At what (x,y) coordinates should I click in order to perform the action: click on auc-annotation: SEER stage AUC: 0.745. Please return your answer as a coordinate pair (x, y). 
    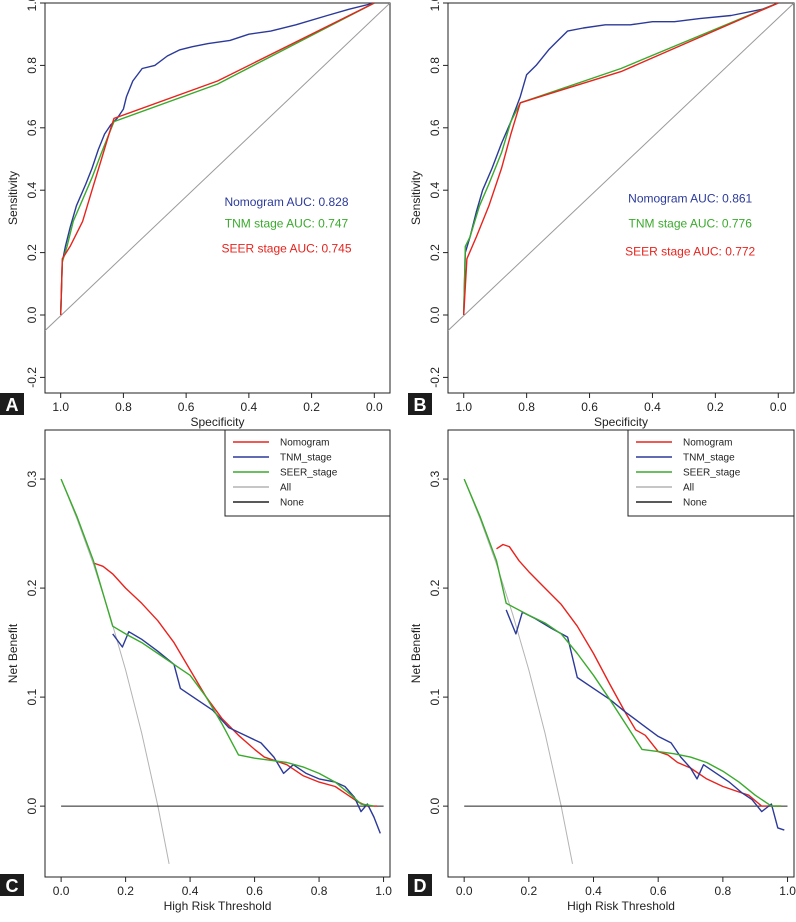
    Looking at the image, I should click on (286, 249).